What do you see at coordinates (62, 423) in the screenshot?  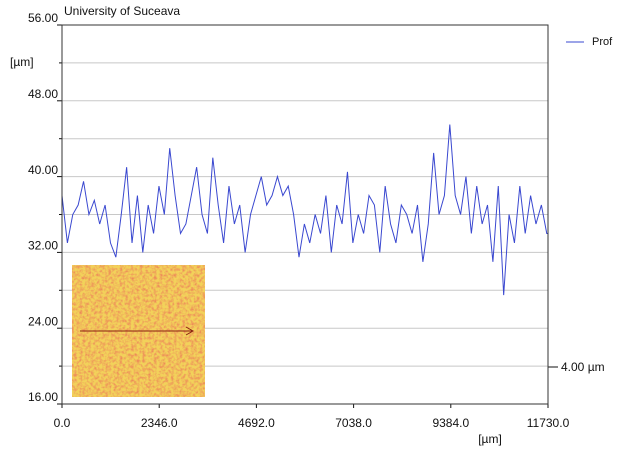 I see `x-tick-label: 0.0` at bounding box center [62, 423].